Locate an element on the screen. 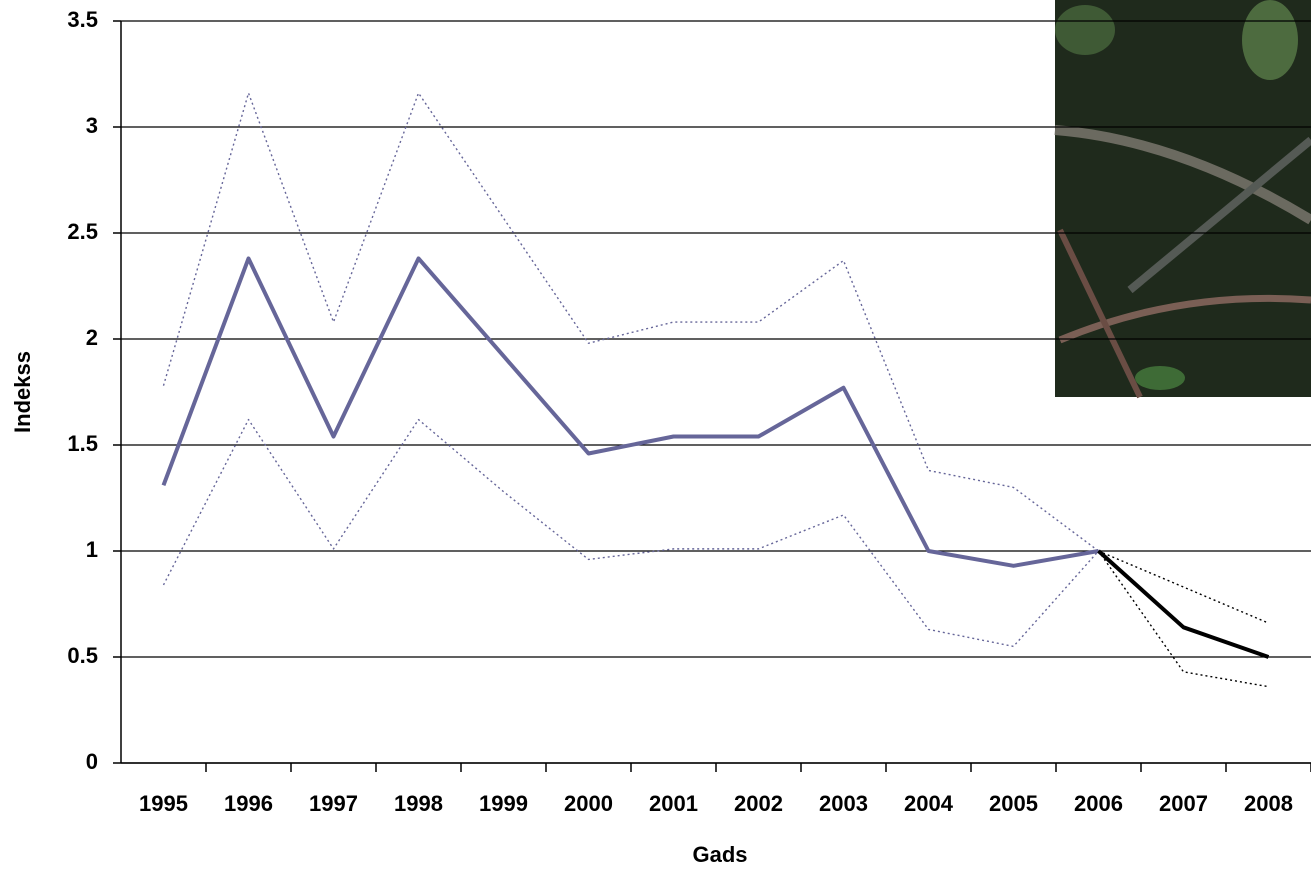 The image size is (1311, 872). y-tick-label: 1.5 is located at coordinates (82, 443).